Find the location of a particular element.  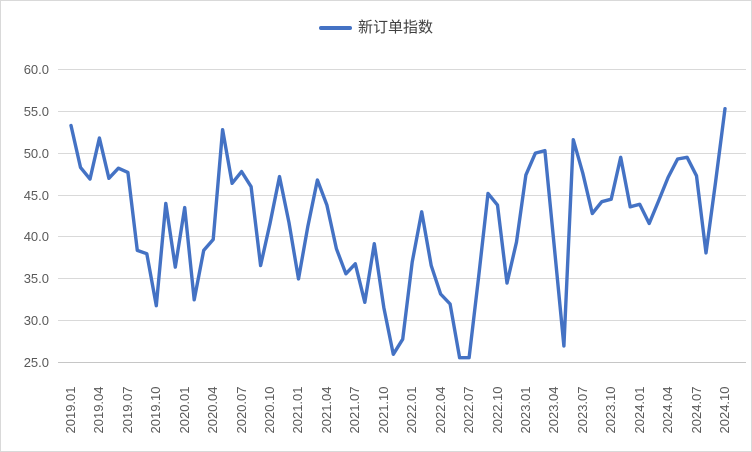

legend-line-icon is located at coordinates (335, 28).